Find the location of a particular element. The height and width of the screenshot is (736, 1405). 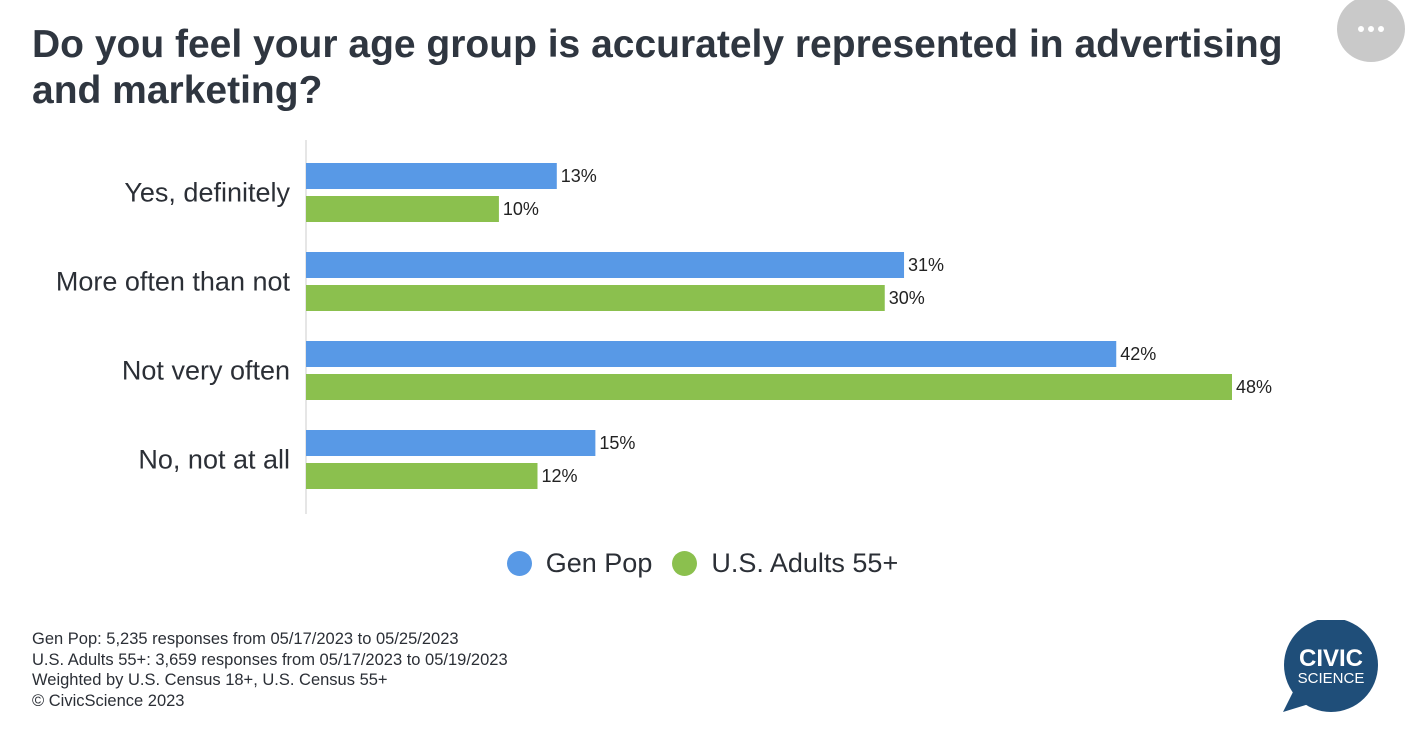

legend-label-gen-pop: Gen Pop is located at coordinates (599, 563).